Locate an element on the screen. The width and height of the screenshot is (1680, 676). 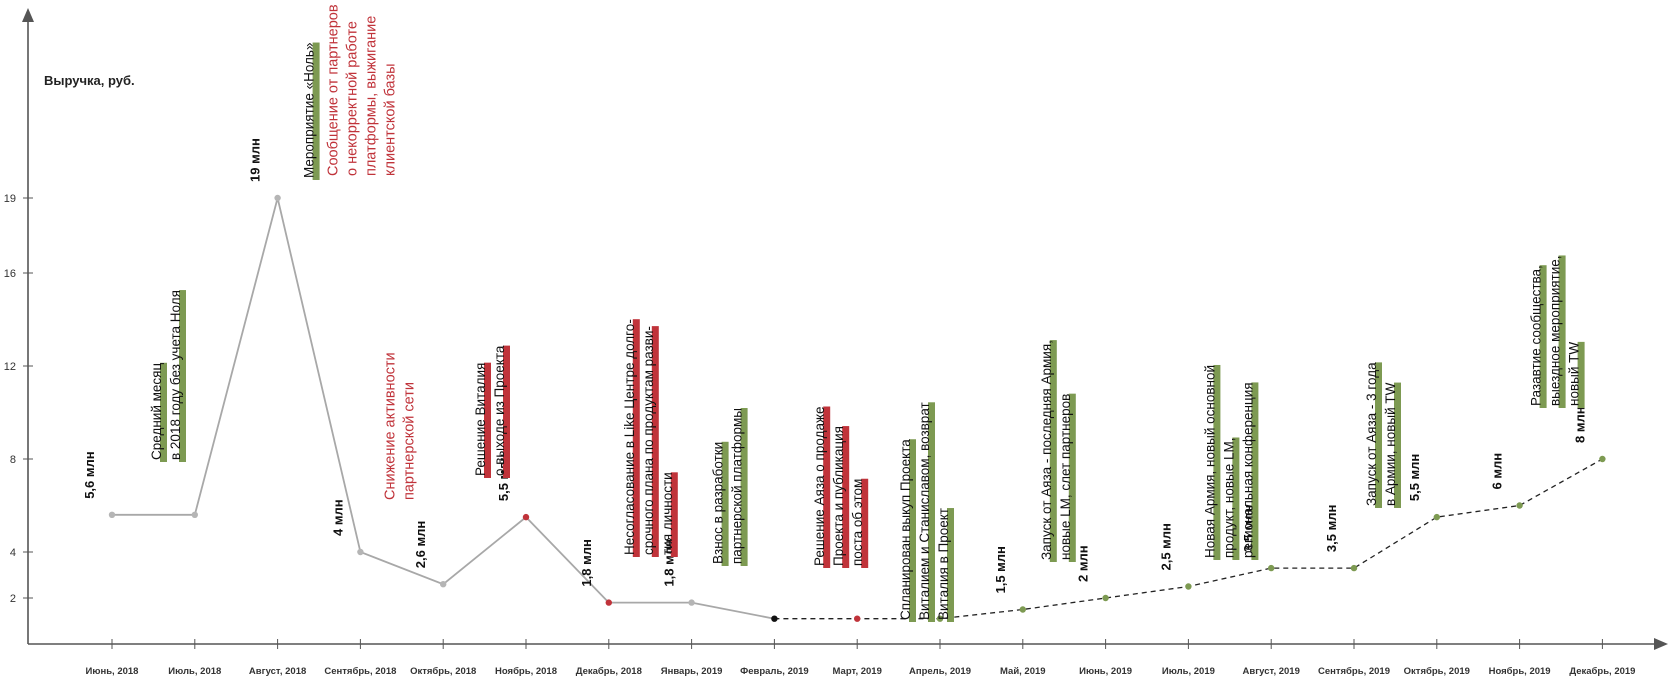
value-label: 19 млн is located at coordinates (255, 160).